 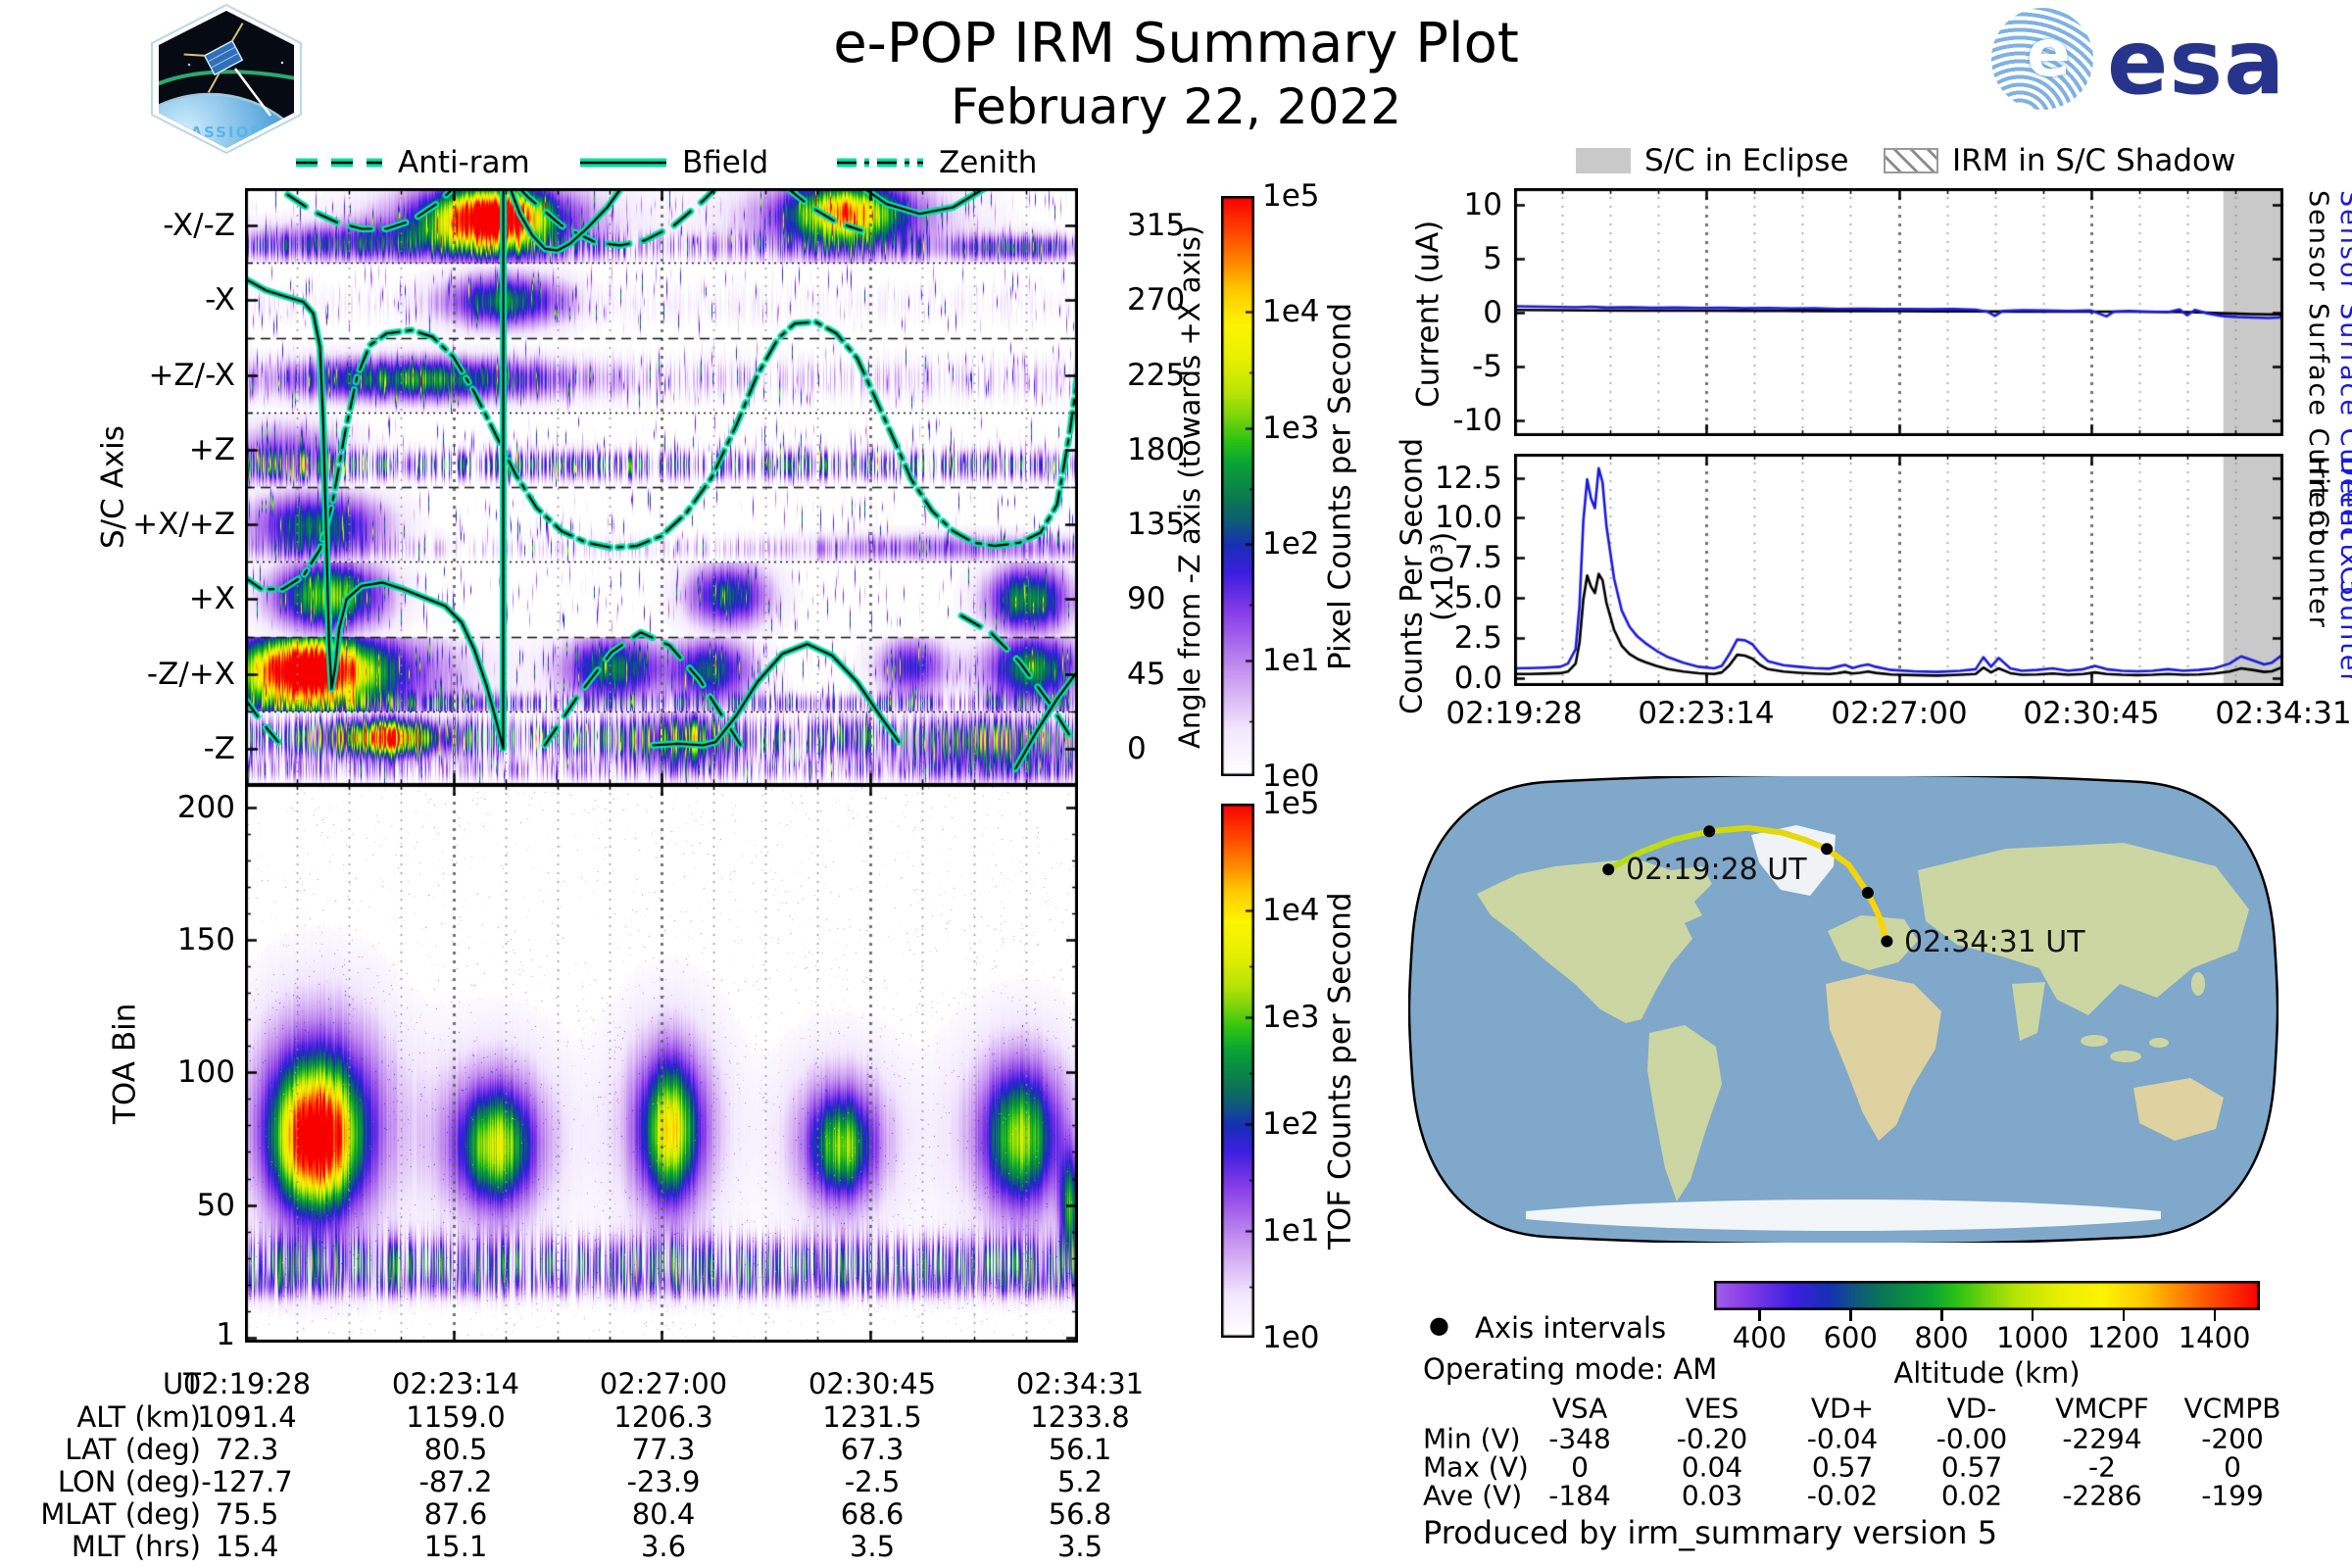 I want to click on voltage-cell: -348, so click(x=1579, y=1438).